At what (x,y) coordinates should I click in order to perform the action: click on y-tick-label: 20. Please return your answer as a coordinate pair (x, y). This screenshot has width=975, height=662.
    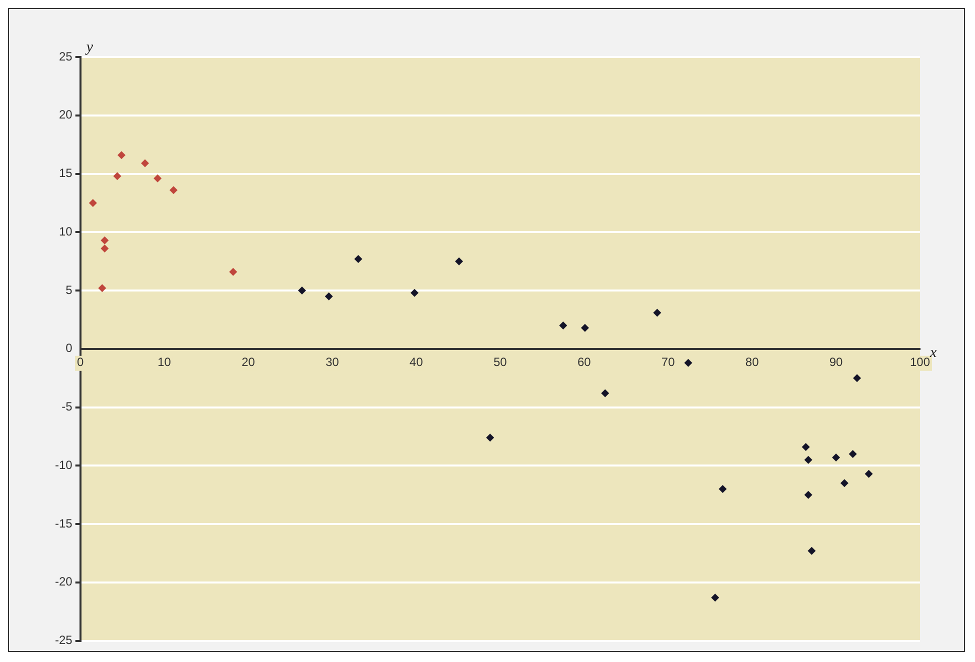
    Looking at the image, I should click on (65, 115).